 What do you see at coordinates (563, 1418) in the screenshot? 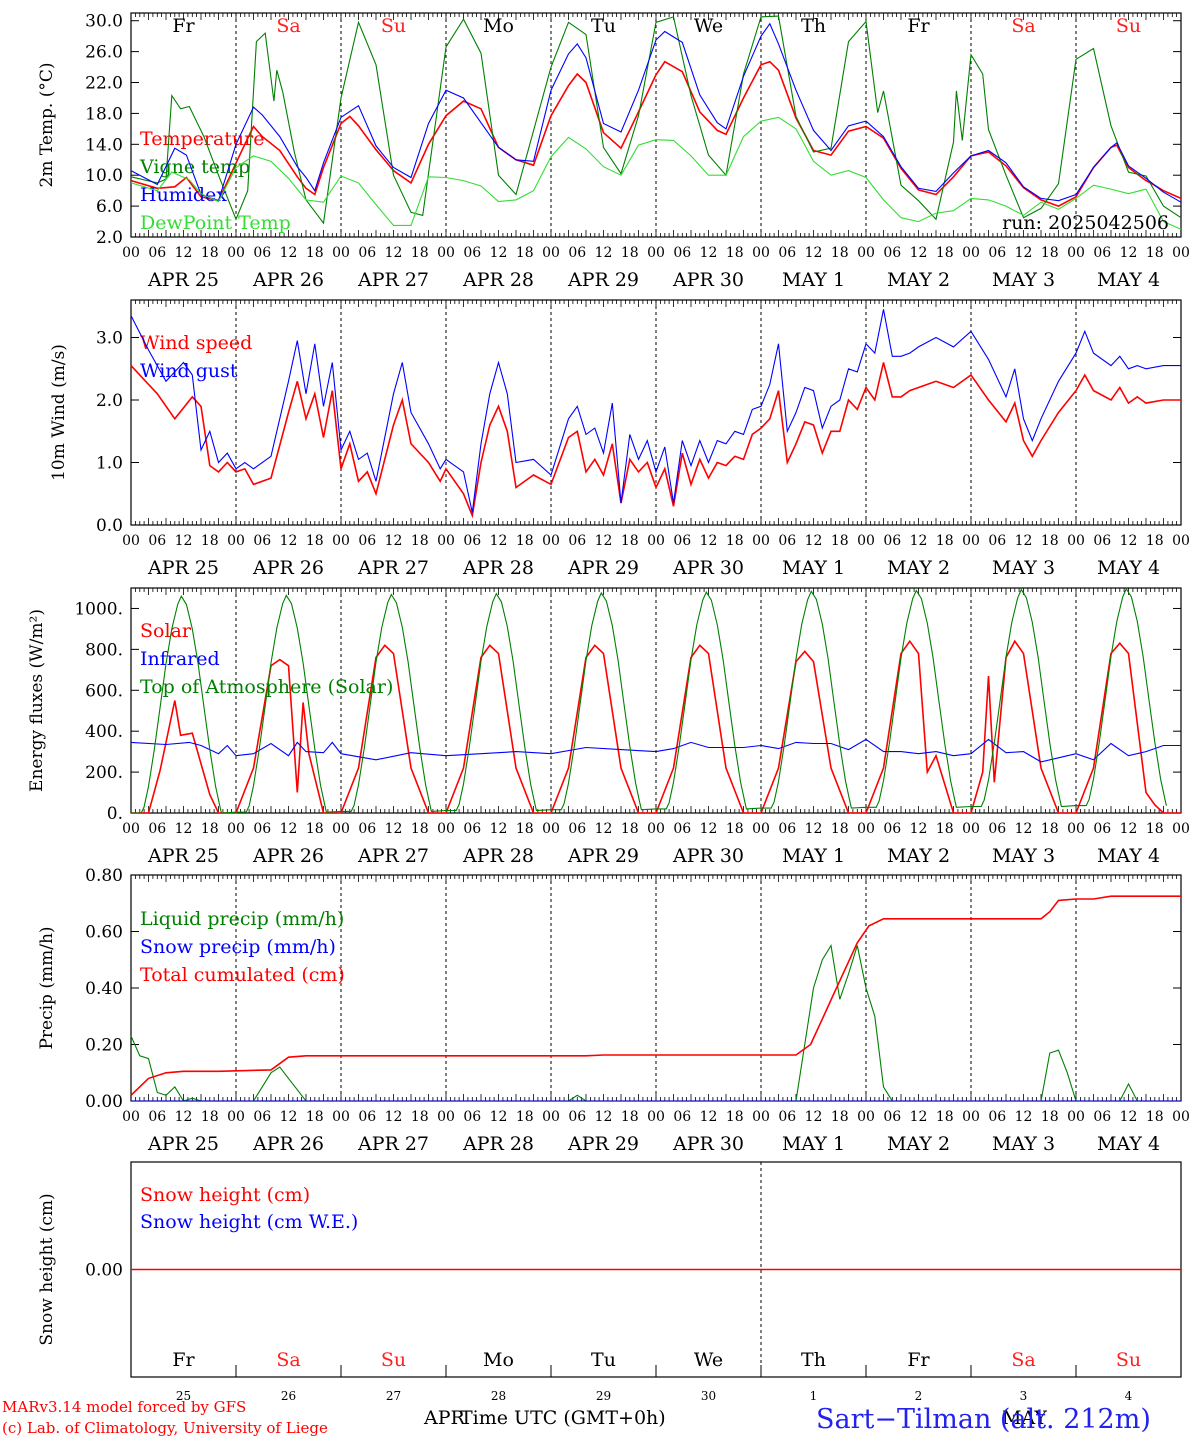
I see `x-axis-title: Time UTC (GMT+0h)` at bounding box center [563, 1418].